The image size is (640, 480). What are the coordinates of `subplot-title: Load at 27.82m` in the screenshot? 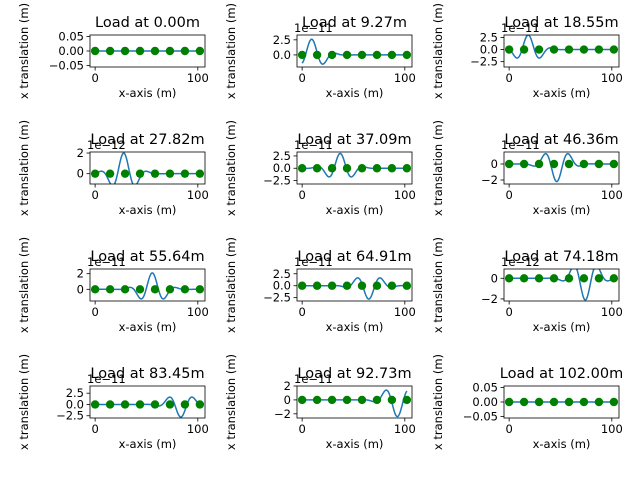 It's located at (147, 140).